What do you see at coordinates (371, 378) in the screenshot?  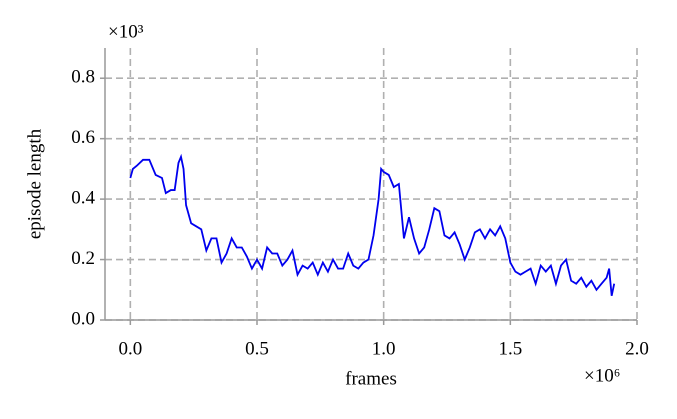 I see `x-axis-label: frames` at bounding box center [371, 378].